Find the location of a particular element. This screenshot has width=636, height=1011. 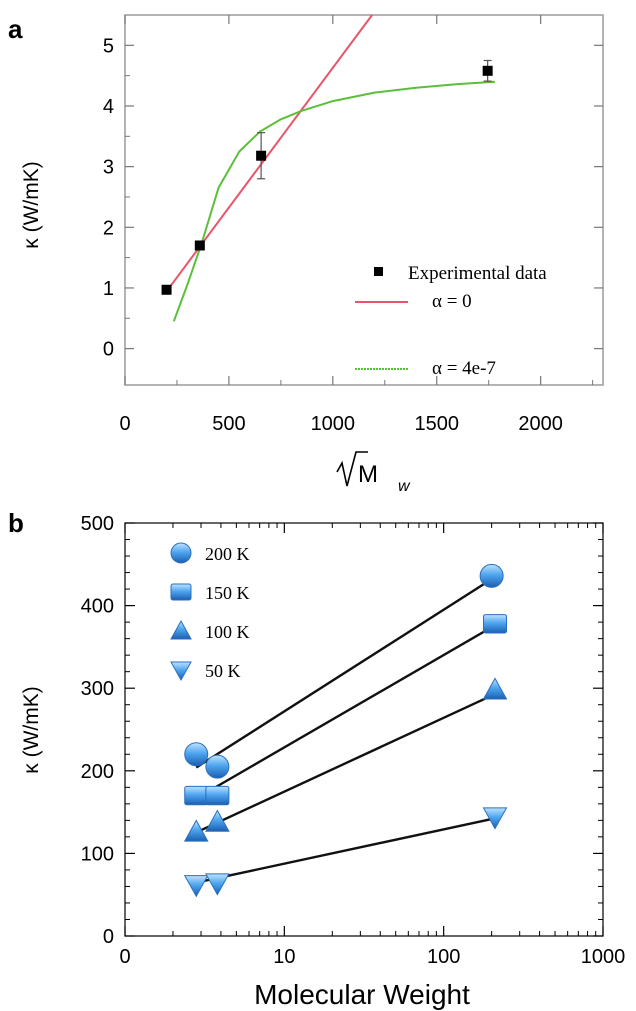

panel-a-legend: Experimental data α = 0 α = 4e-7 is located at coordinates (451, 321).